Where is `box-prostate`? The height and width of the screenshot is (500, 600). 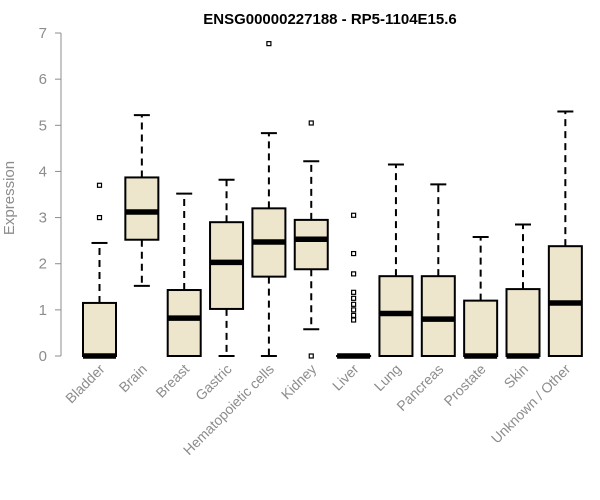 box-prostate is located at coordinates (481, 297).